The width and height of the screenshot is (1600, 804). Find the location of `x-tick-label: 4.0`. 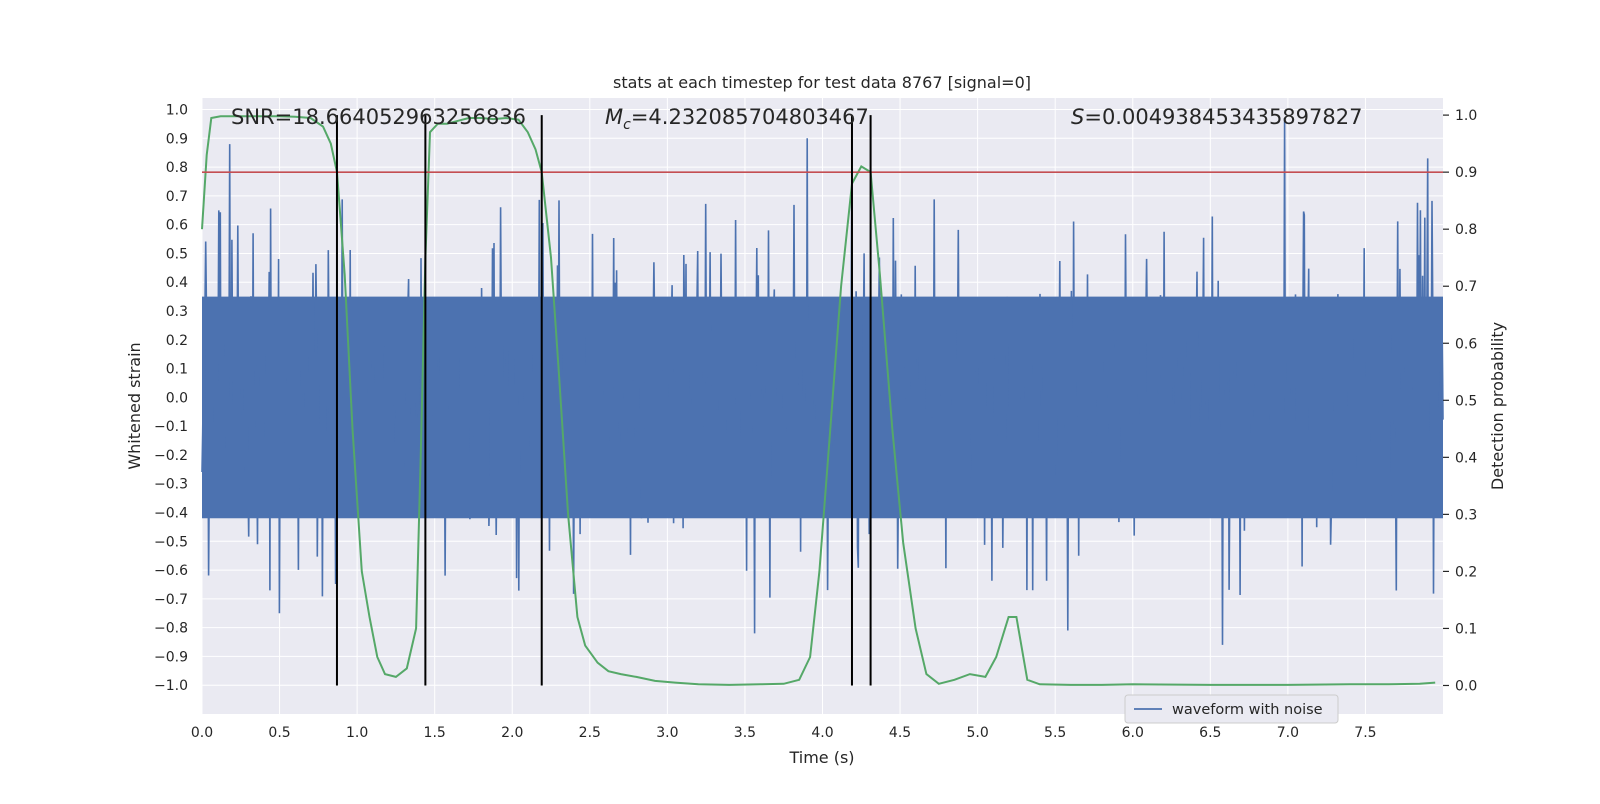

x-tick-label: 4.0 is located at coordinates (822, 733).